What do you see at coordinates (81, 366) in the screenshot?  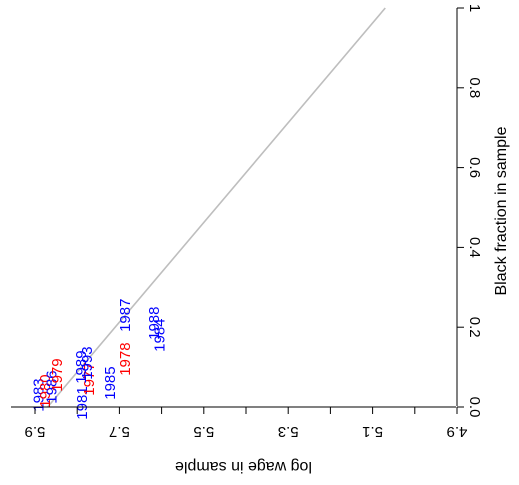 I see `point-label: 1989` at bounding box center [81, 366].